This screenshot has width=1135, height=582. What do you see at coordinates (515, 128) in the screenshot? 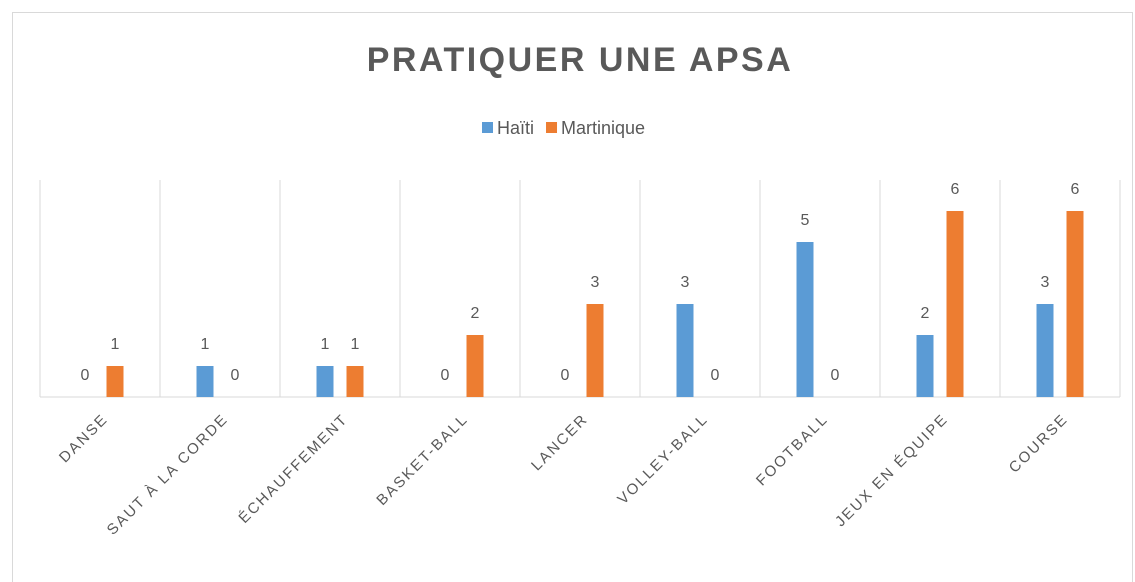
I see `legend-label: Haïti` at bounding box center [515, 128].